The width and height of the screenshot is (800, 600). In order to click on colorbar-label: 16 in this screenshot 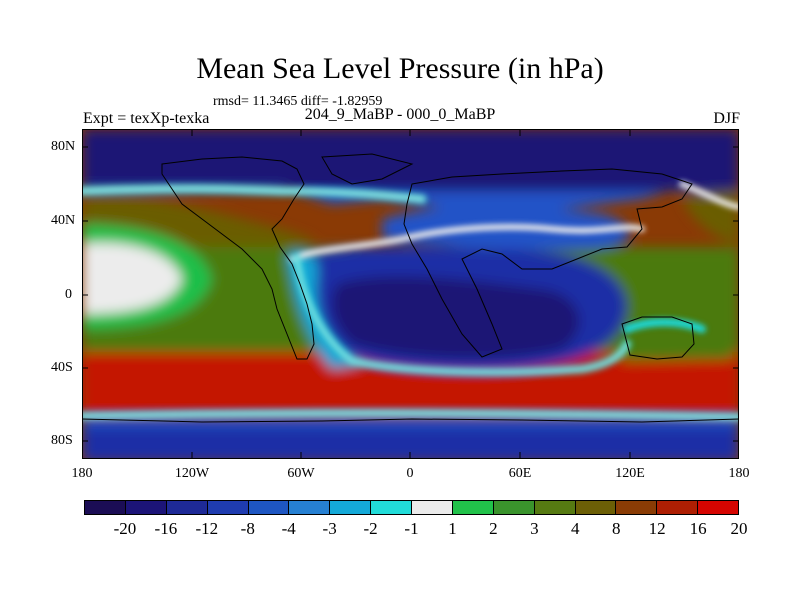, I will do `click(698, 528)`.